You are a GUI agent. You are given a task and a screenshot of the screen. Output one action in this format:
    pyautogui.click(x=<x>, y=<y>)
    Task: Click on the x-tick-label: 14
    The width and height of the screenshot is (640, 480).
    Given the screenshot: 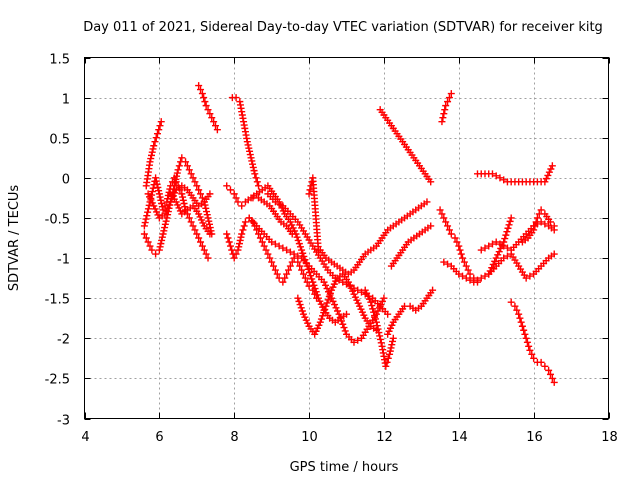 What is the action you would take?
    pyautogui.click(x=459, y=437)
    